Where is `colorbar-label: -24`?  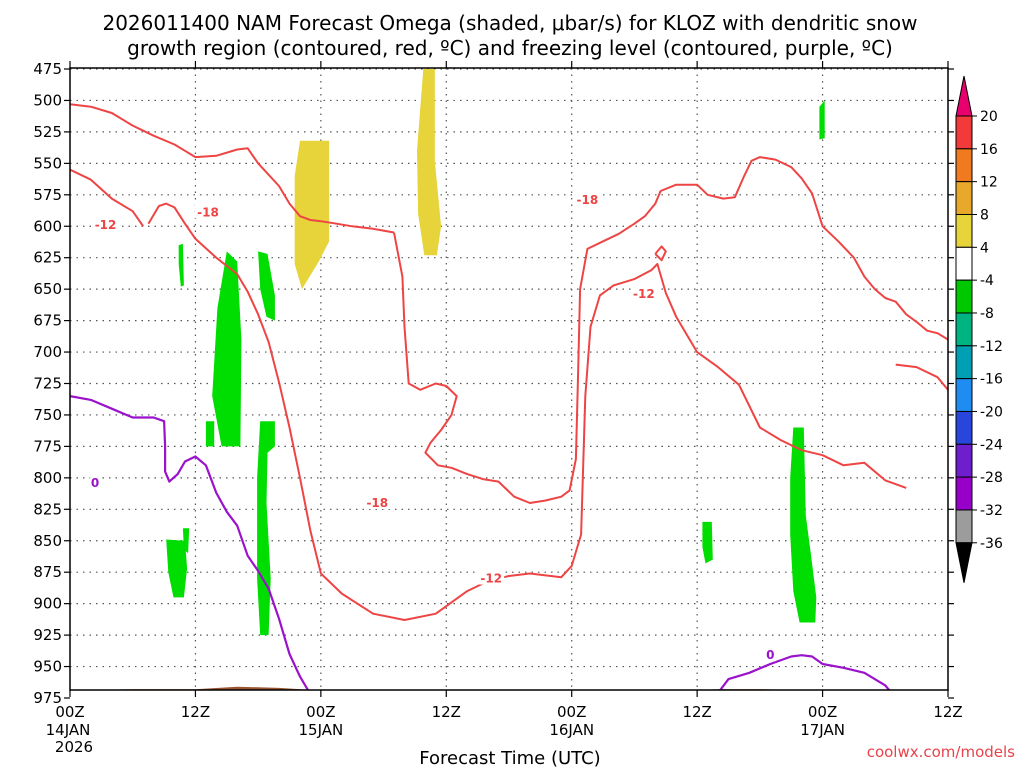
colorbar-label: -24 is located at coordinates (991, 445).